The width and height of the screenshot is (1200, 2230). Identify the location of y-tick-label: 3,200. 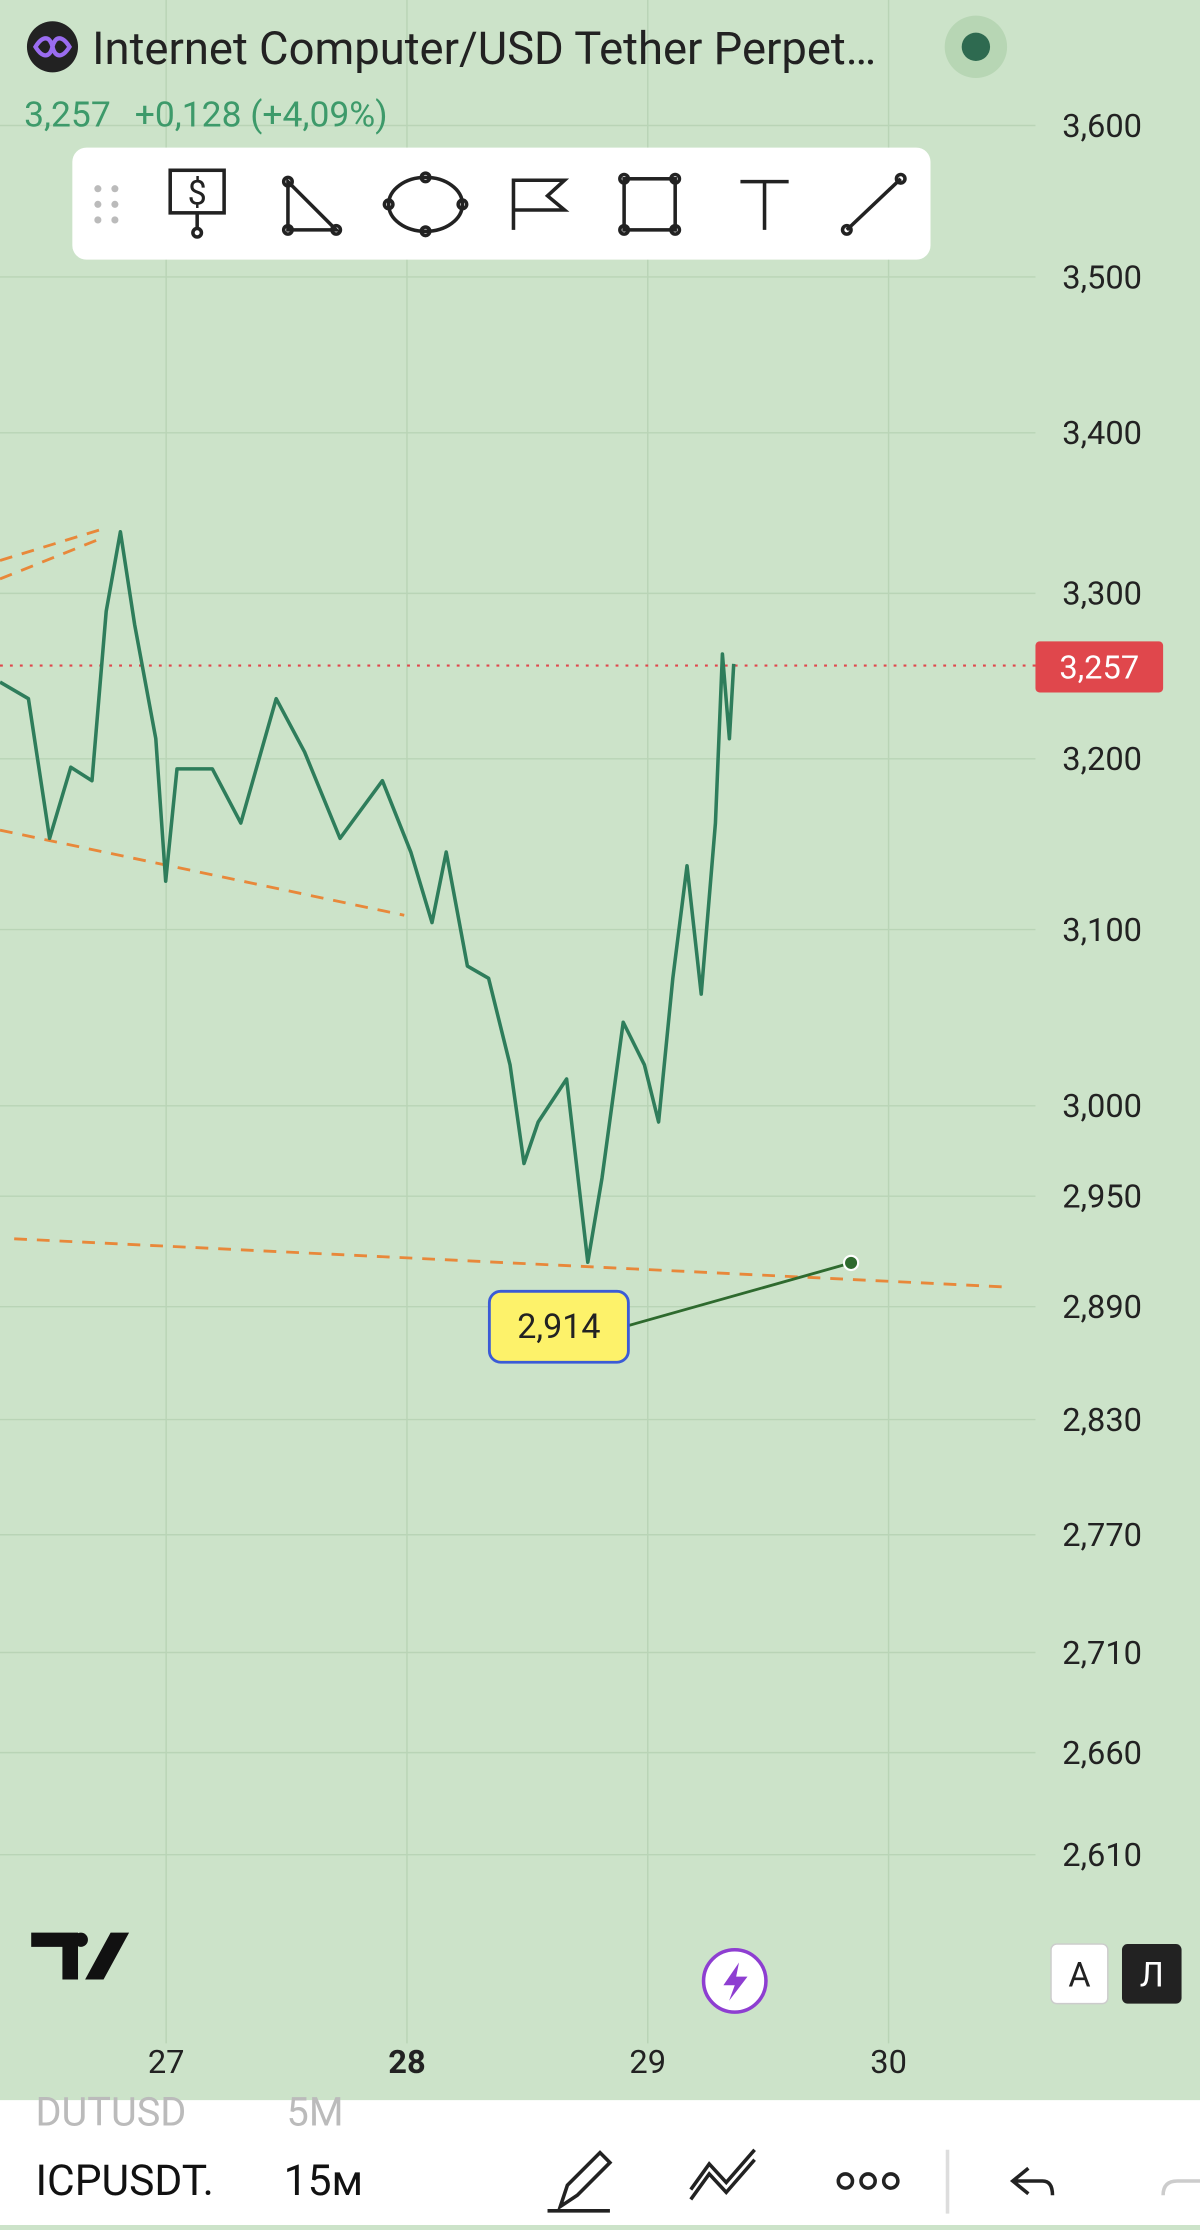
(1102, 759).